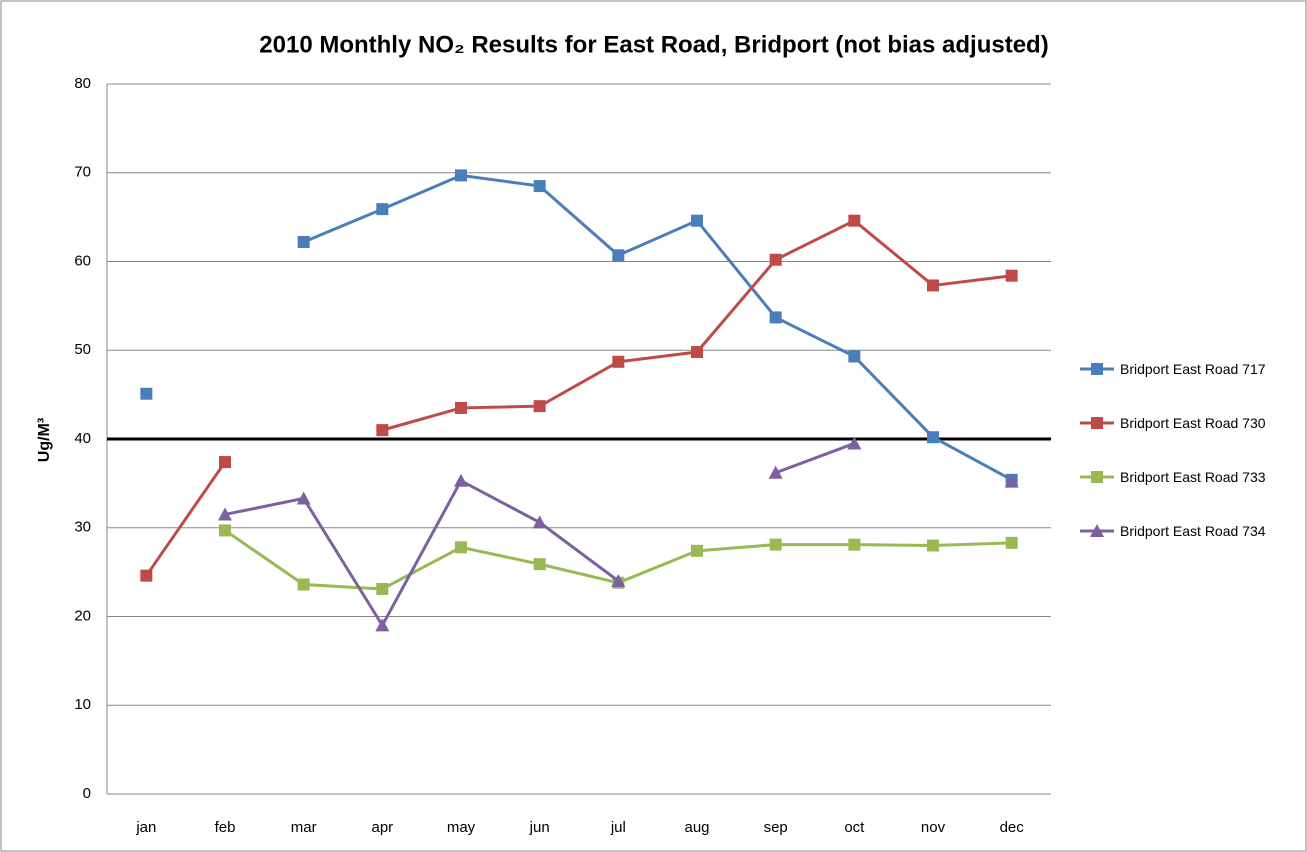  Describe the element at coordinates (145, 827) in the screenshot. I see `x-tick-label: jan` at that location.